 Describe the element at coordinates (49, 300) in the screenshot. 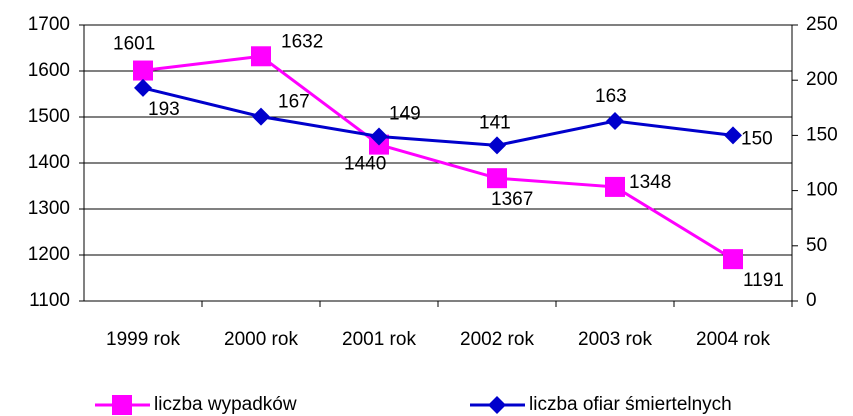

I see `y-tick-label: 1100` at that location.